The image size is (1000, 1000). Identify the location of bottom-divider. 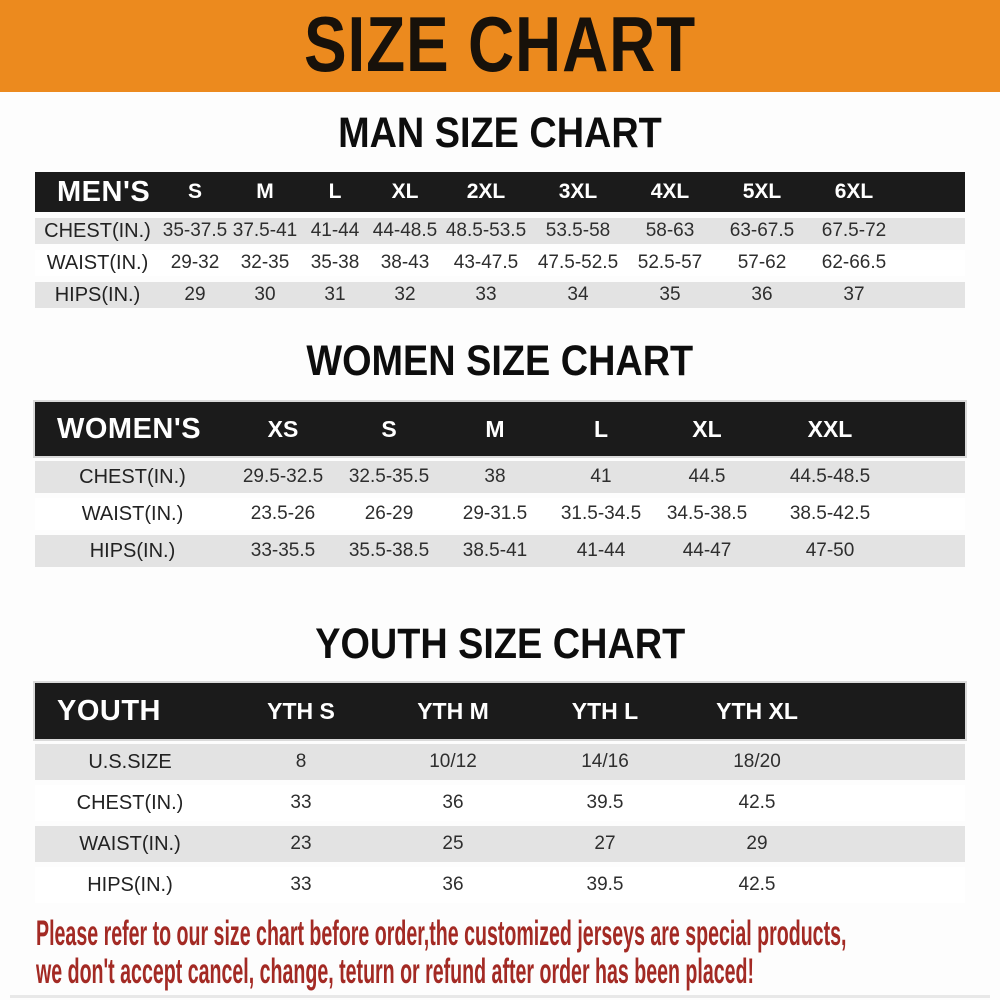
(500, 996).